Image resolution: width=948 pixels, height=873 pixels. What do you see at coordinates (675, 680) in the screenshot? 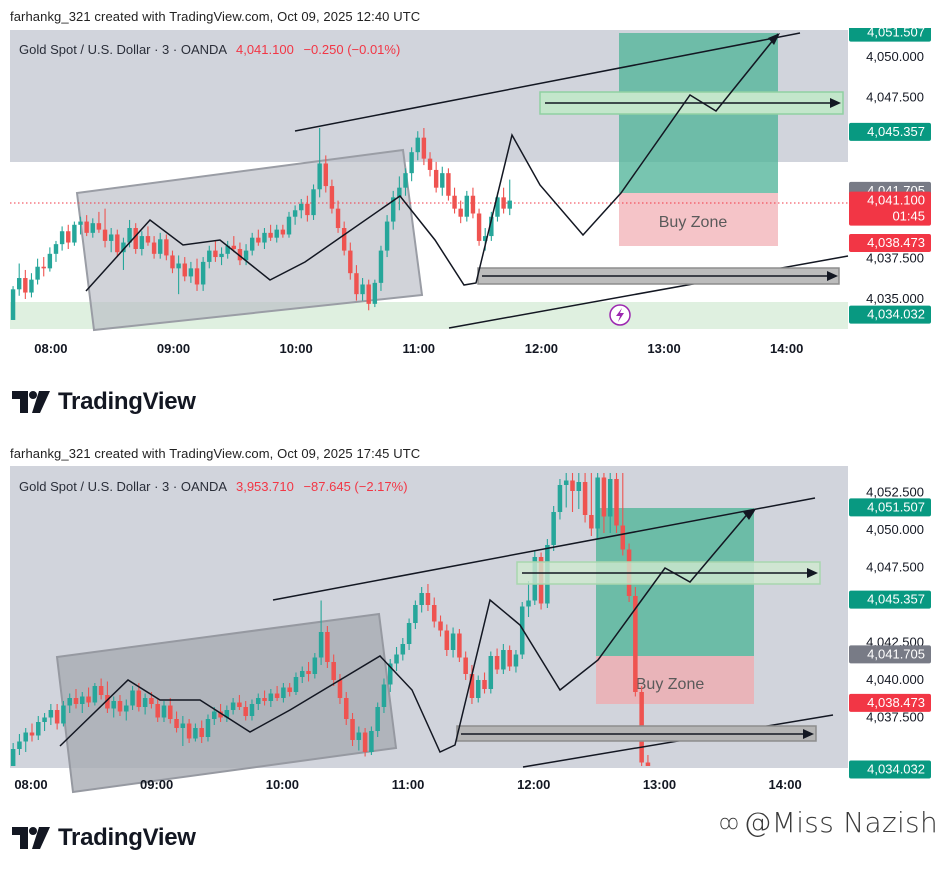
I see `stop-box` at bounding box center [675, 680].